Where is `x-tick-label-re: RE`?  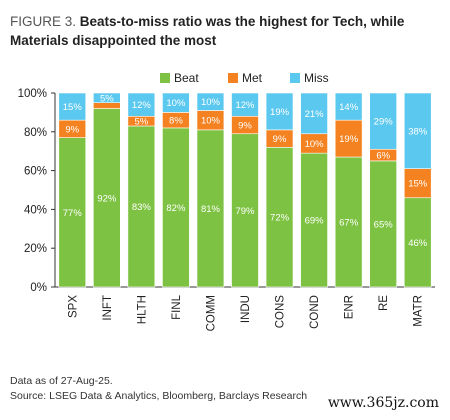 x-tick-label-re: RE is located at coordinates (384, 303).